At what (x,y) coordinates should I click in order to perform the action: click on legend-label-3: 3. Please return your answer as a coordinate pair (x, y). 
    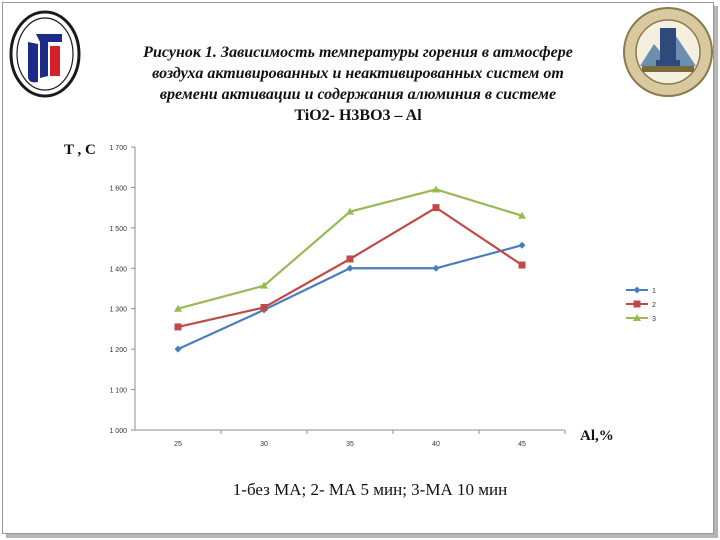
    Looking at the image, I should click on (654, 319).